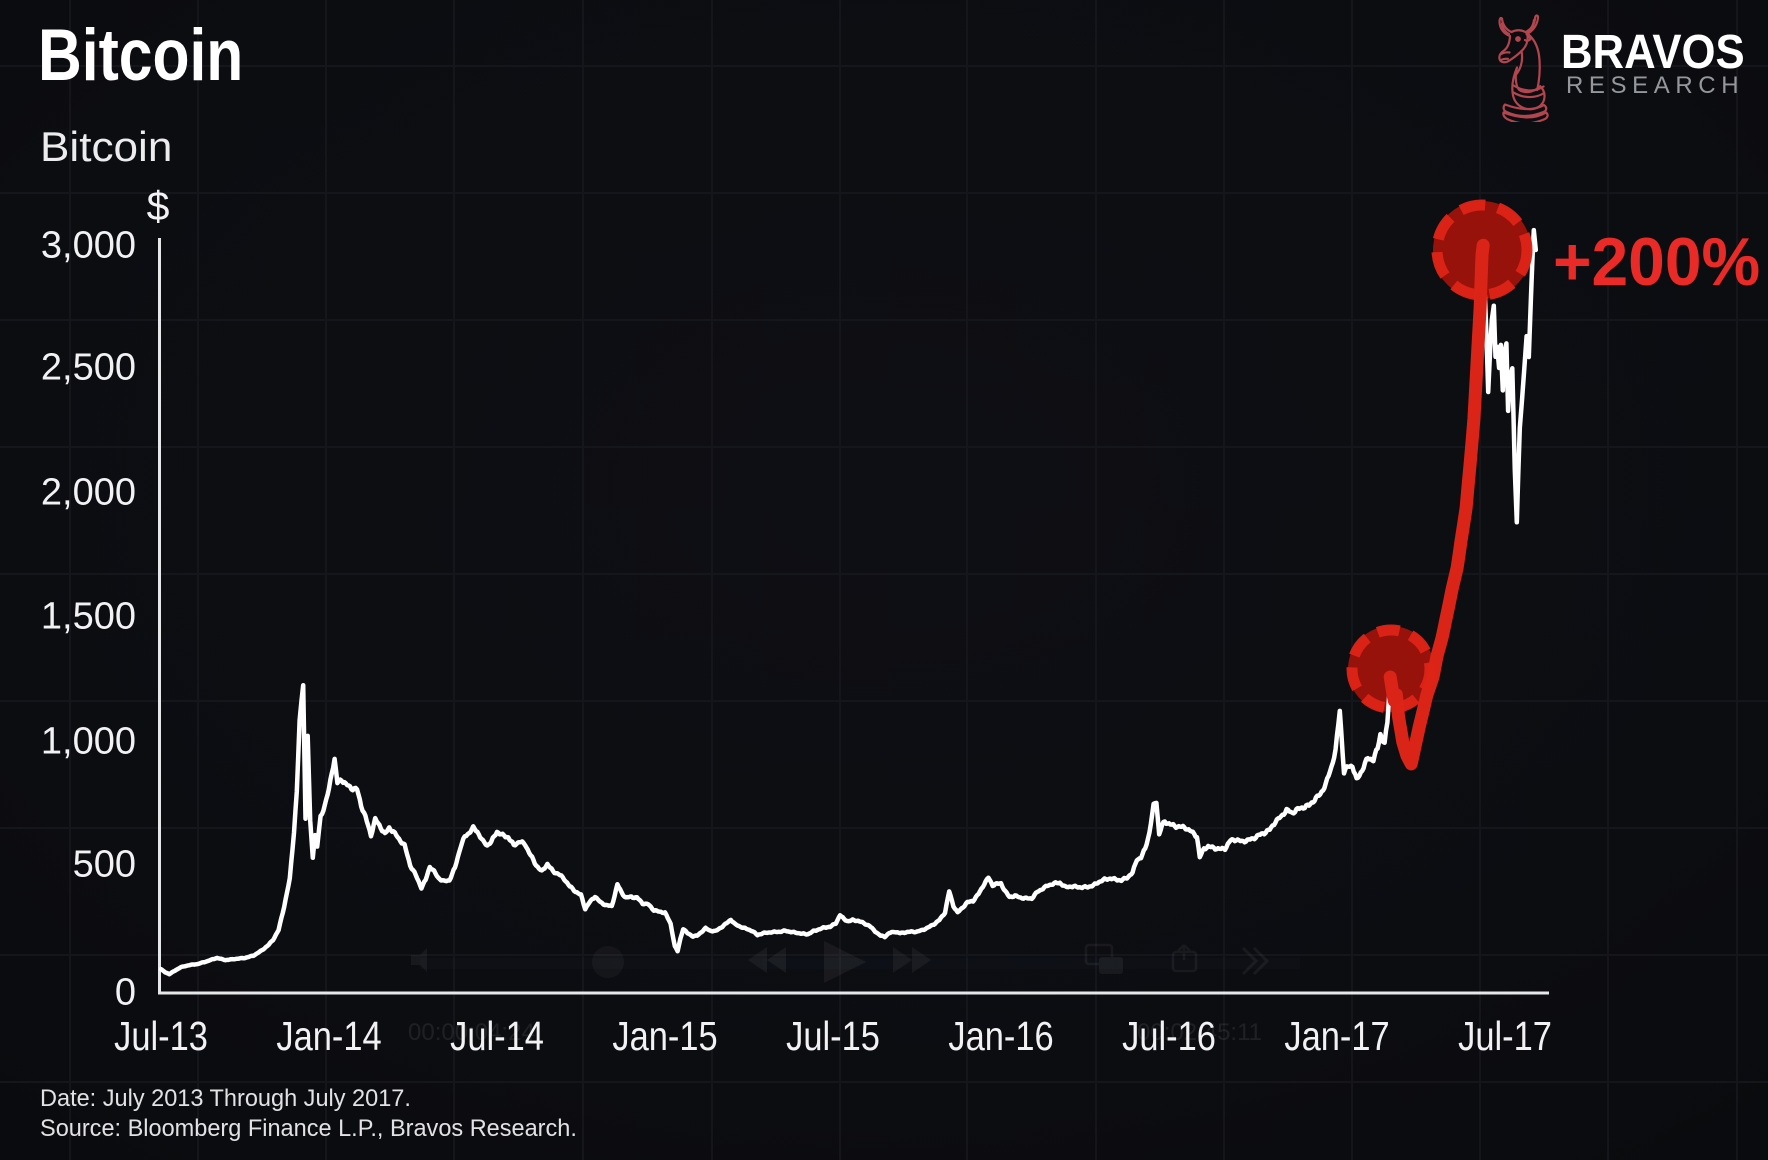 This screenshot has width=1768, height=1160. Describe the element at coordinates (1656, 262) in the screenshot. I see `svg-text: +200%` at that location.